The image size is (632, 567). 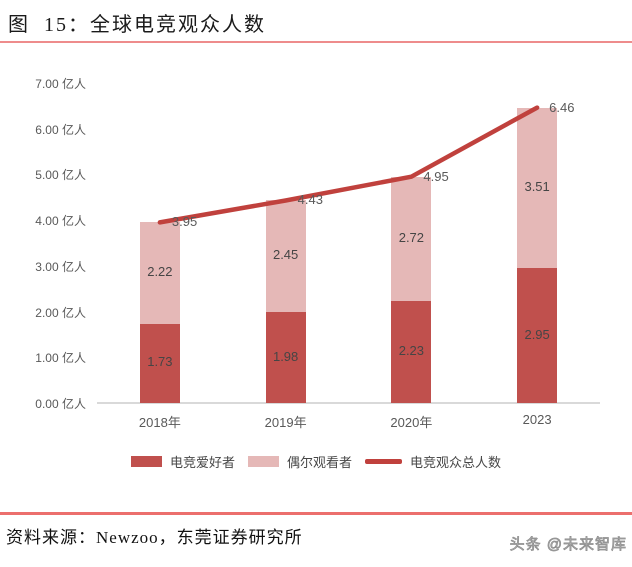 I want to click on bar-label-esports-enthusiasts-3: 2.95, so click(x=537, y=334).